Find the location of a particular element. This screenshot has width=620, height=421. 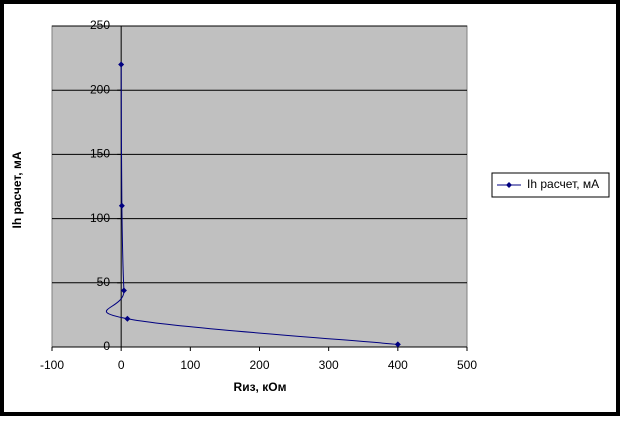

y-tick-label: 250 is located at coordinates (100, 25).